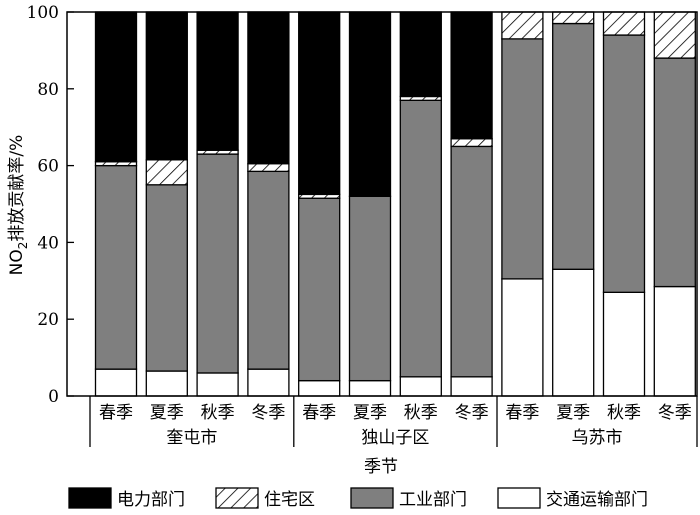  What do you see at coordinates (48, 167) in the screenshot?
I see `y-tick-label-3: 60` at bounding box center [48, 167].